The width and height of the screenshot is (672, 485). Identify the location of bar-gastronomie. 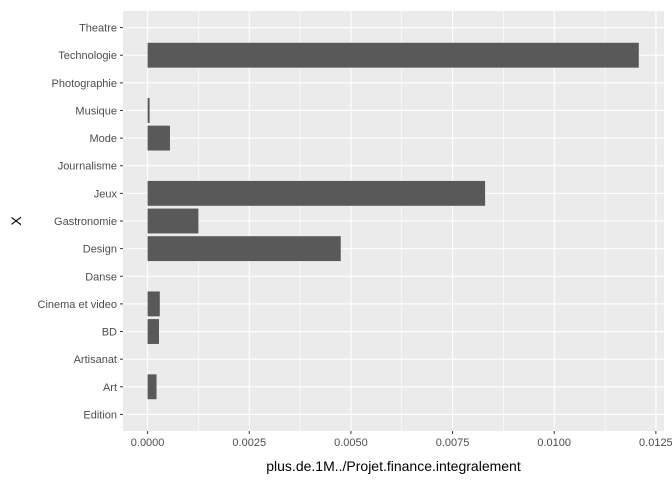
(173, 221).